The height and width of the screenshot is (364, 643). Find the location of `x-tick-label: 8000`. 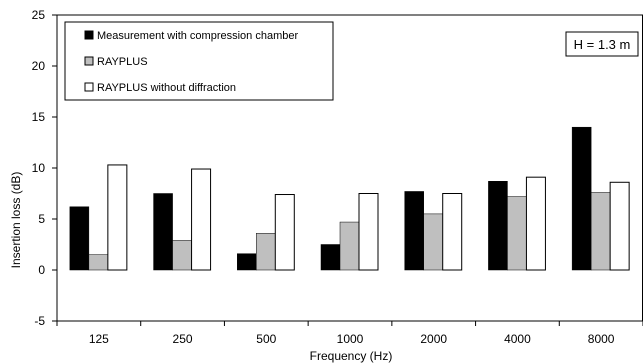

x-tick-label: 8000 is located at coordinates (601, 339).